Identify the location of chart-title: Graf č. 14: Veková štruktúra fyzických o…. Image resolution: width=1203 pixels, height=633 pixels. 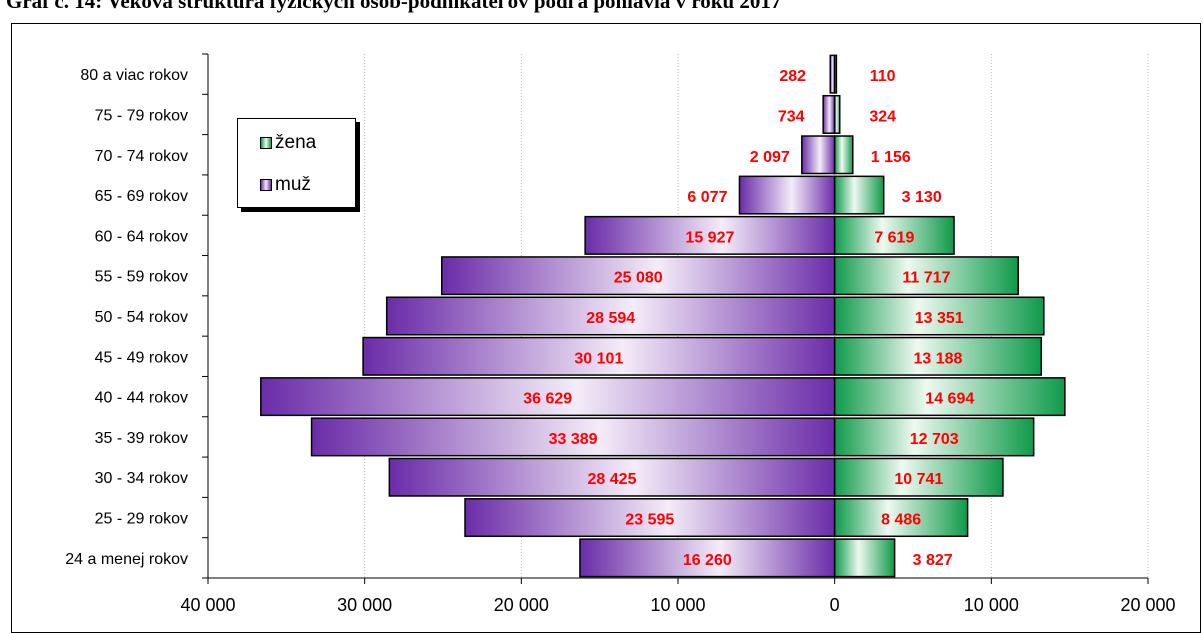
(394, 6).